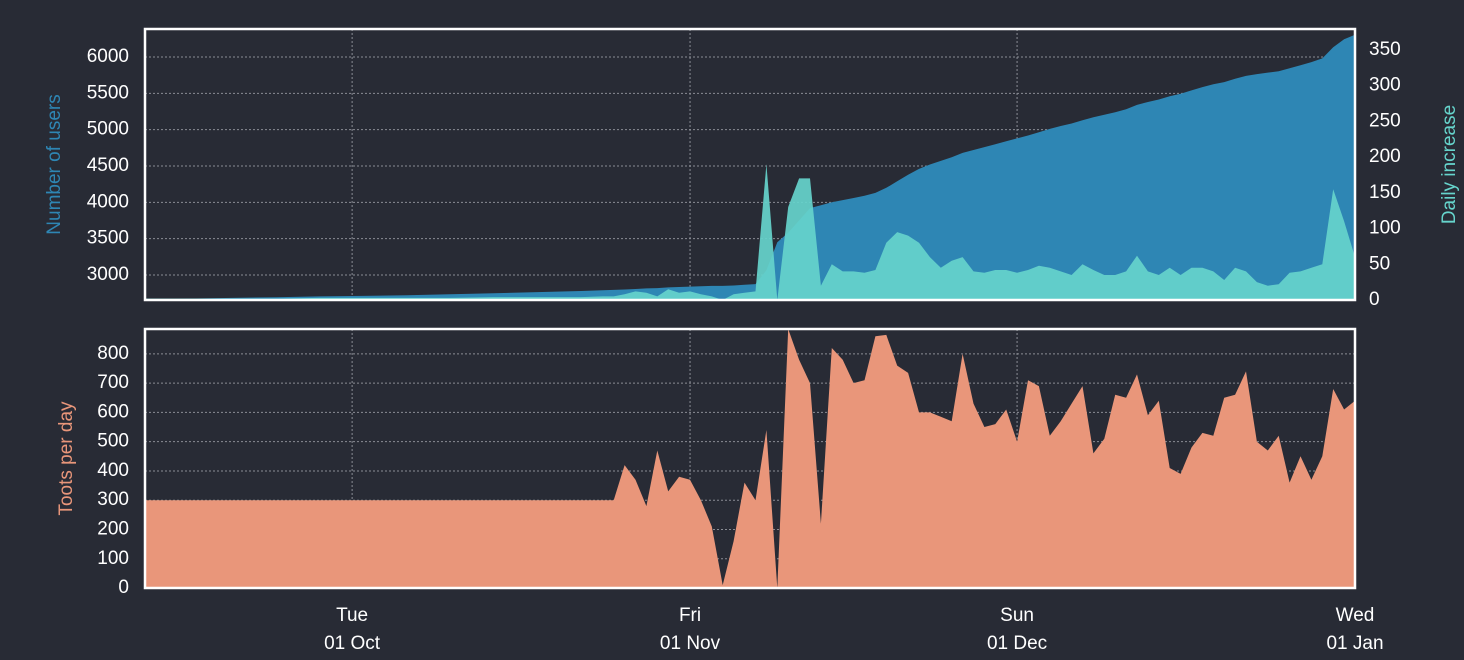  I want to click on y-tick-label: 4000, so click(108, 201).